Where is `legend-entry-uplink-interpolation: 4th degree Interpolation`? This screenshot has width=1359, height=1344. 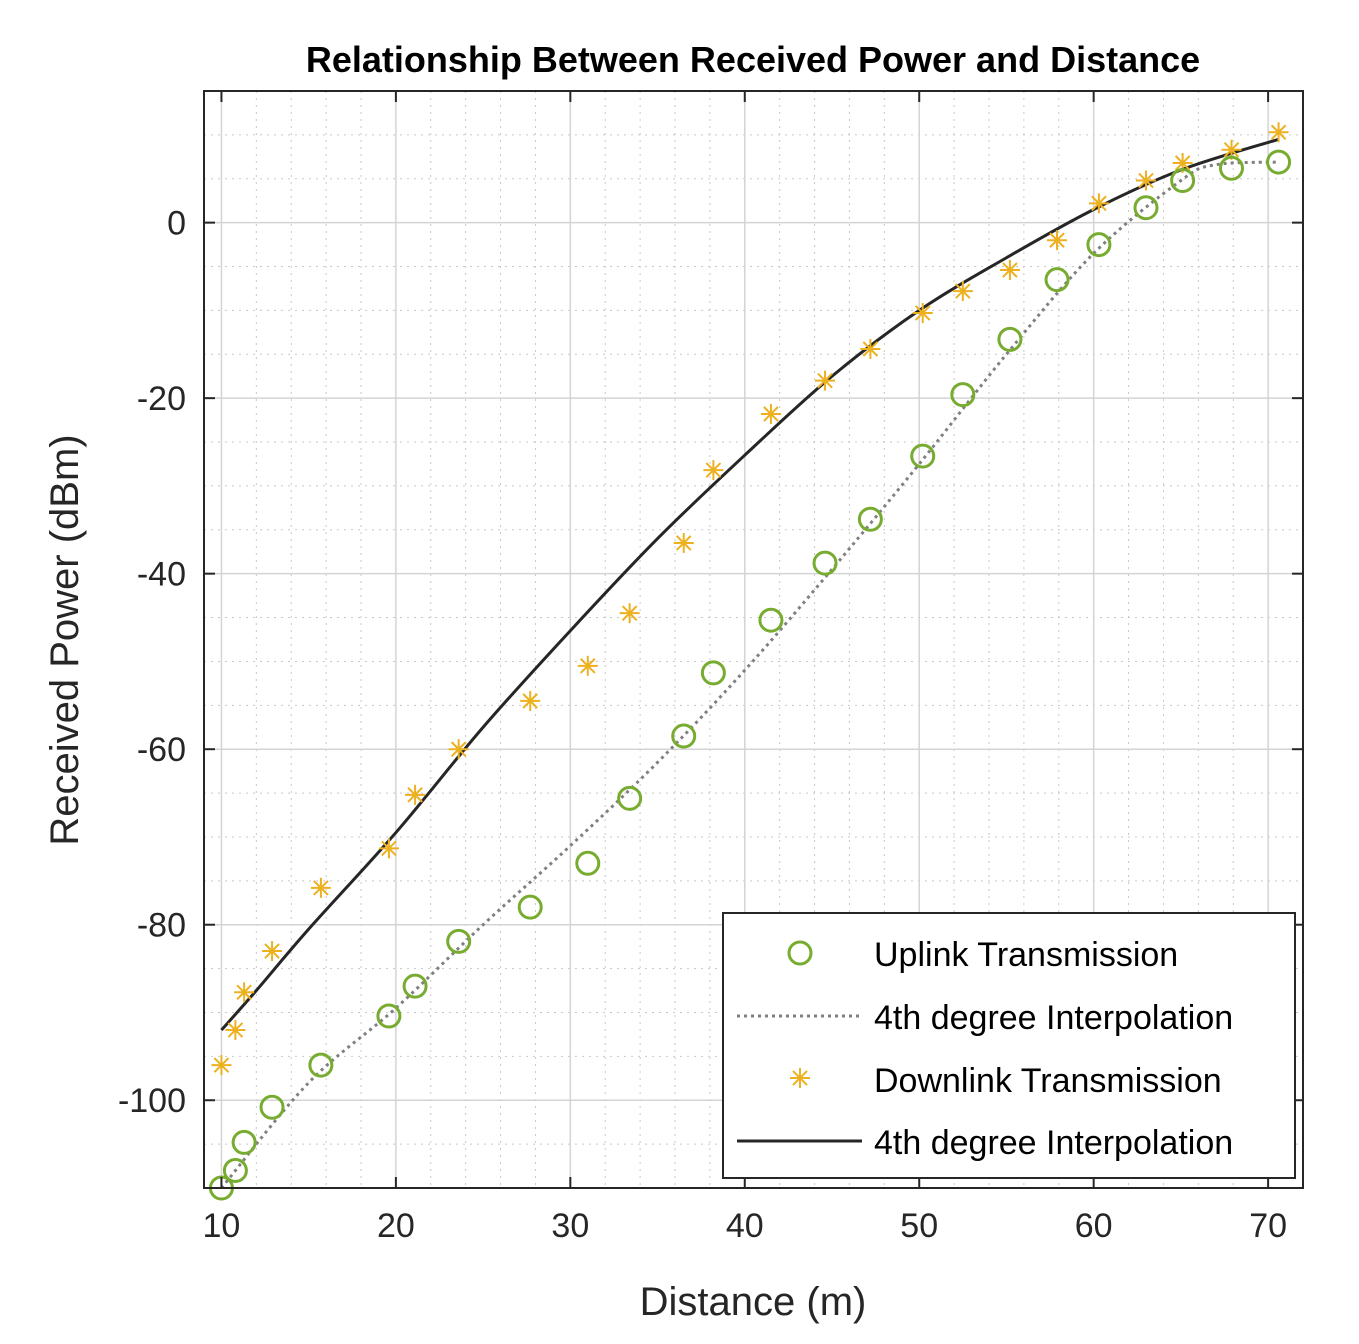 legend-entry-uplink-interpolation: 4th degree Interpolation is located at coordinates (985, 1018).